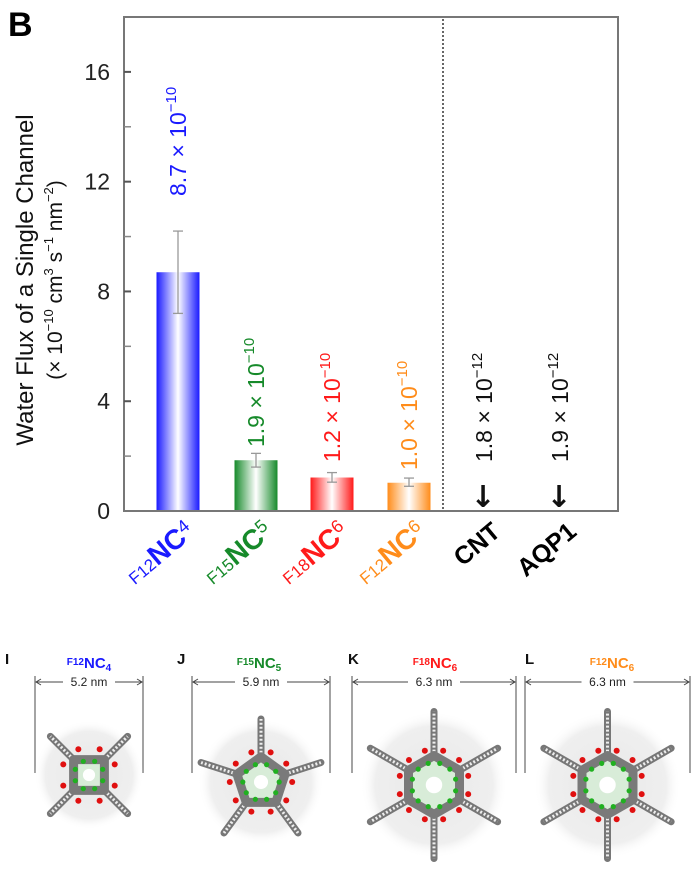  What do you see at coordinates (477, 365) in the screenshot?
I see `annotation-exponent: −12` at bounding box center [477, 365].